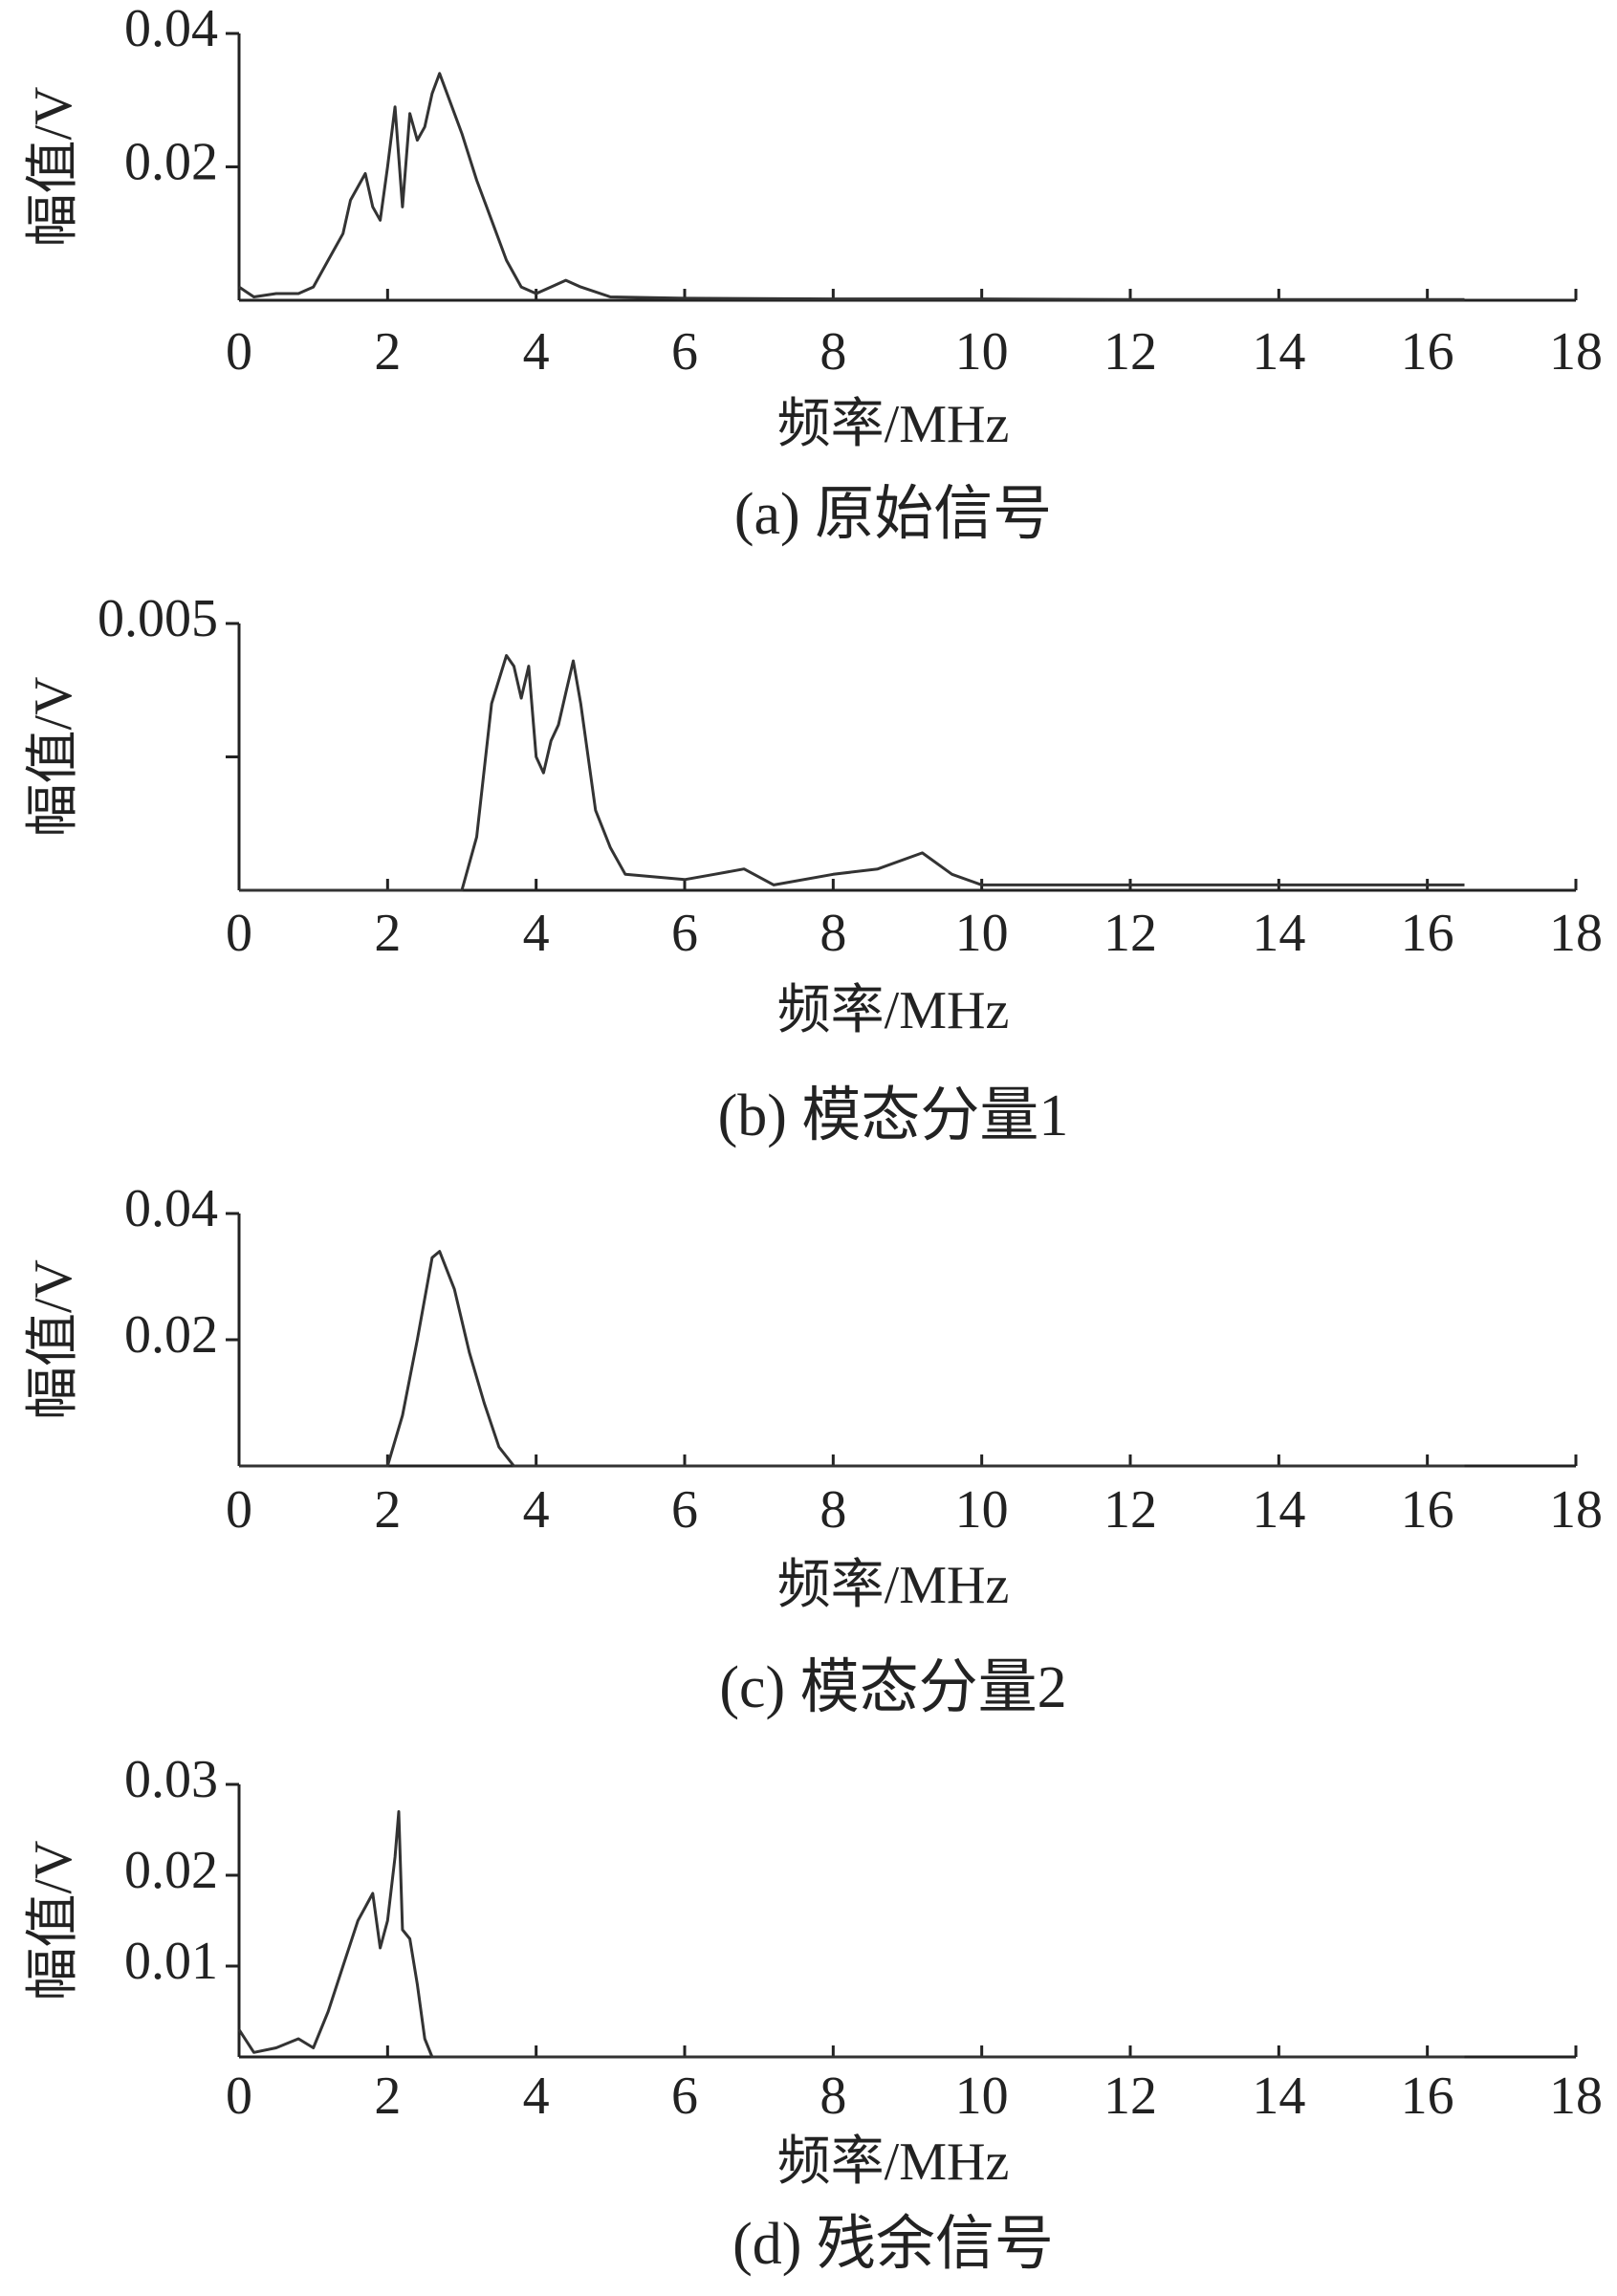 This screenshot has height=2296, width=1617. What do you see at coordinates (892, 1687) in the screenshot?
I see `caption: (c) 模态分量2` at bounding box center [892, 1687].